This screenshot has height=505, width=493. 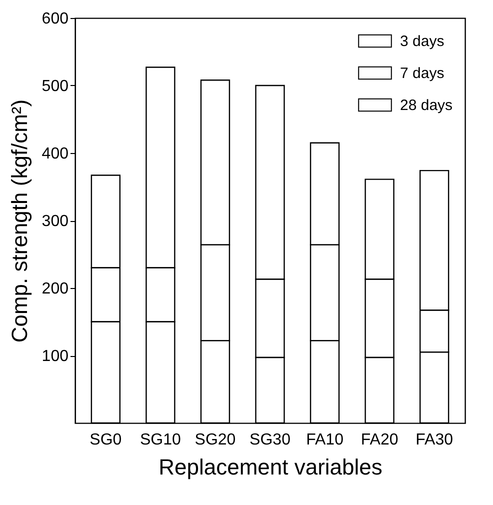 I want to click on x-tick-label: FA20, so click(x=379, y=440).